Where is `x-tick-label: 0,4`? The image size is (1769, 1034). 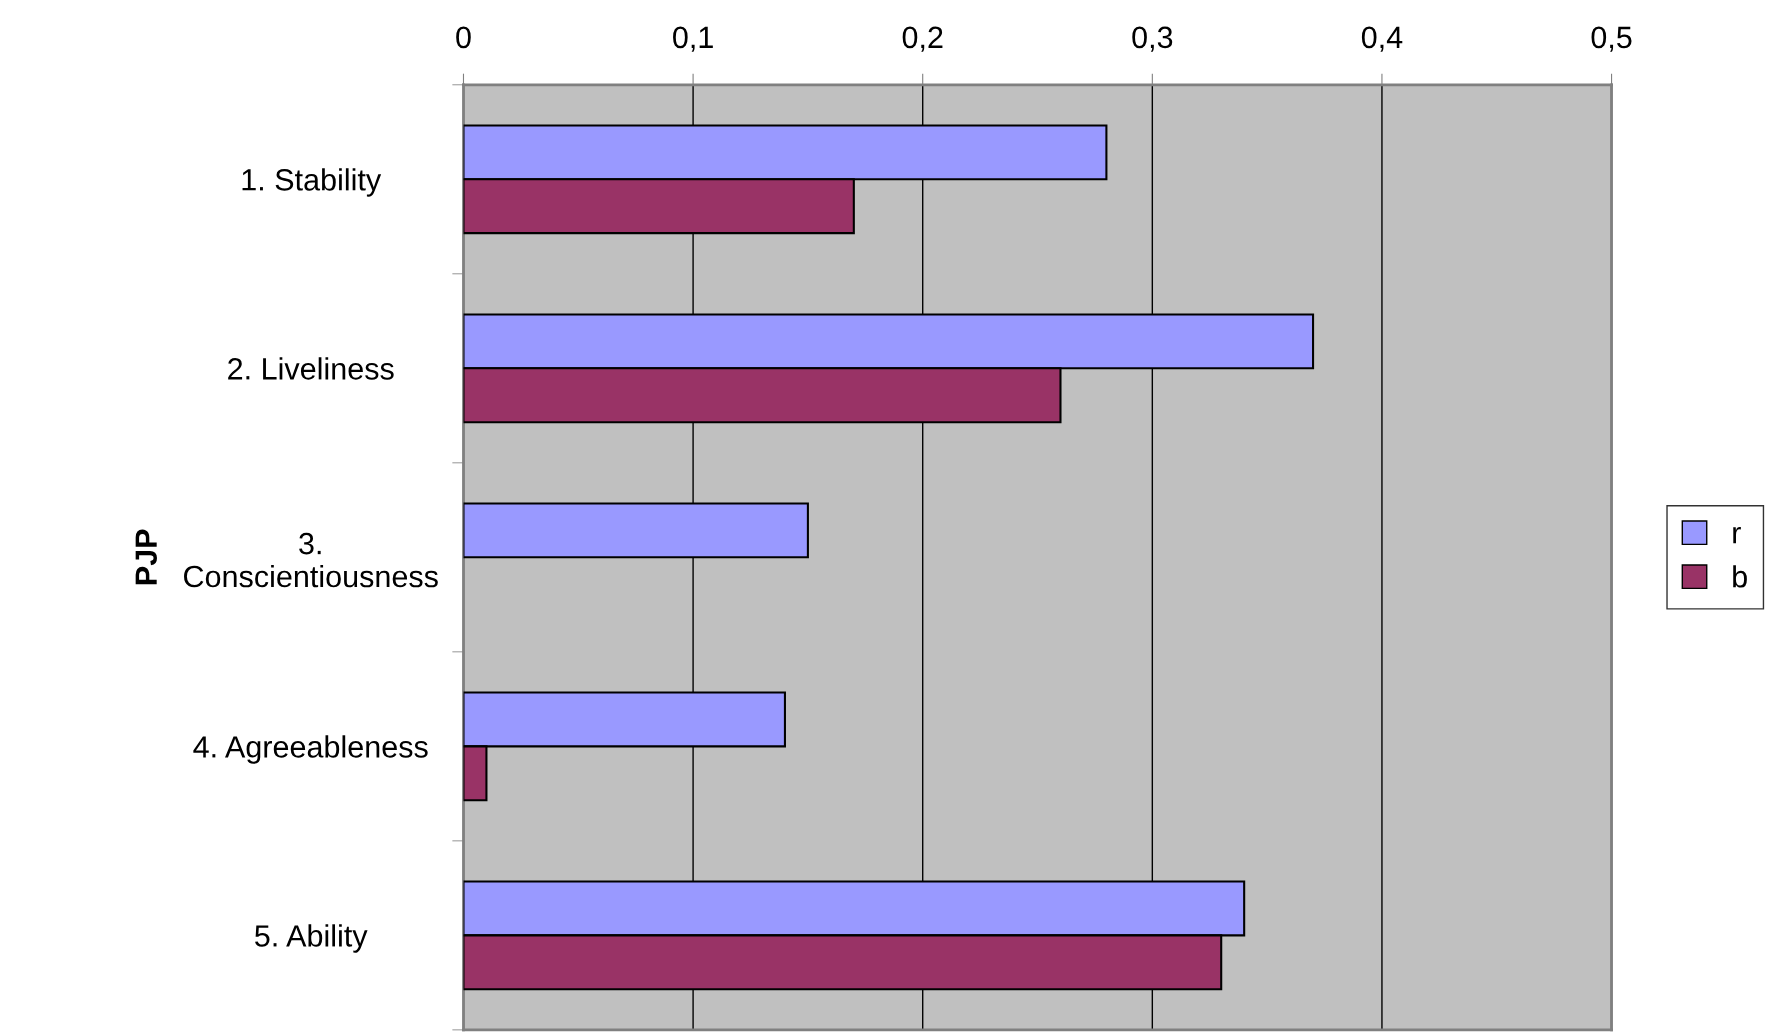
x-tick-label: 0,4 is located at coordinates (1382, 39).